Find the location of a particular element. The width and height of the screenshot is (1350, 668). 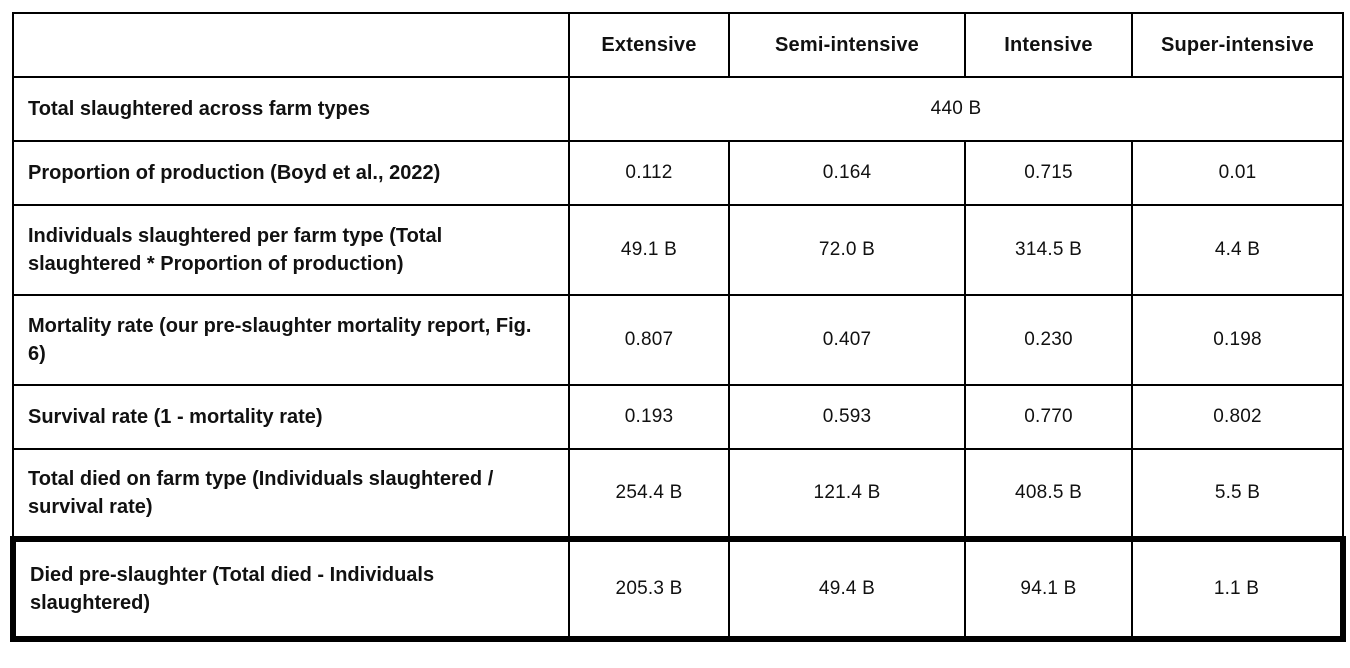

value-individuals-super-intensive: 4.4 B is located at coordinates (1237, 250).